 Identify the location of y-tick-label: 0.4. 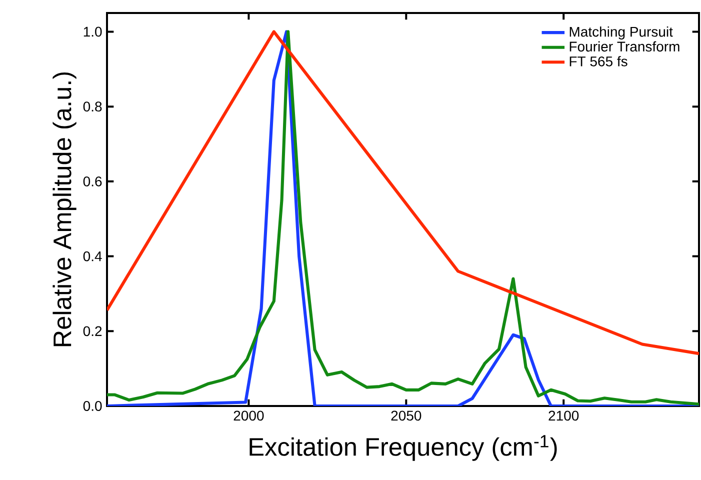
(92, 256).